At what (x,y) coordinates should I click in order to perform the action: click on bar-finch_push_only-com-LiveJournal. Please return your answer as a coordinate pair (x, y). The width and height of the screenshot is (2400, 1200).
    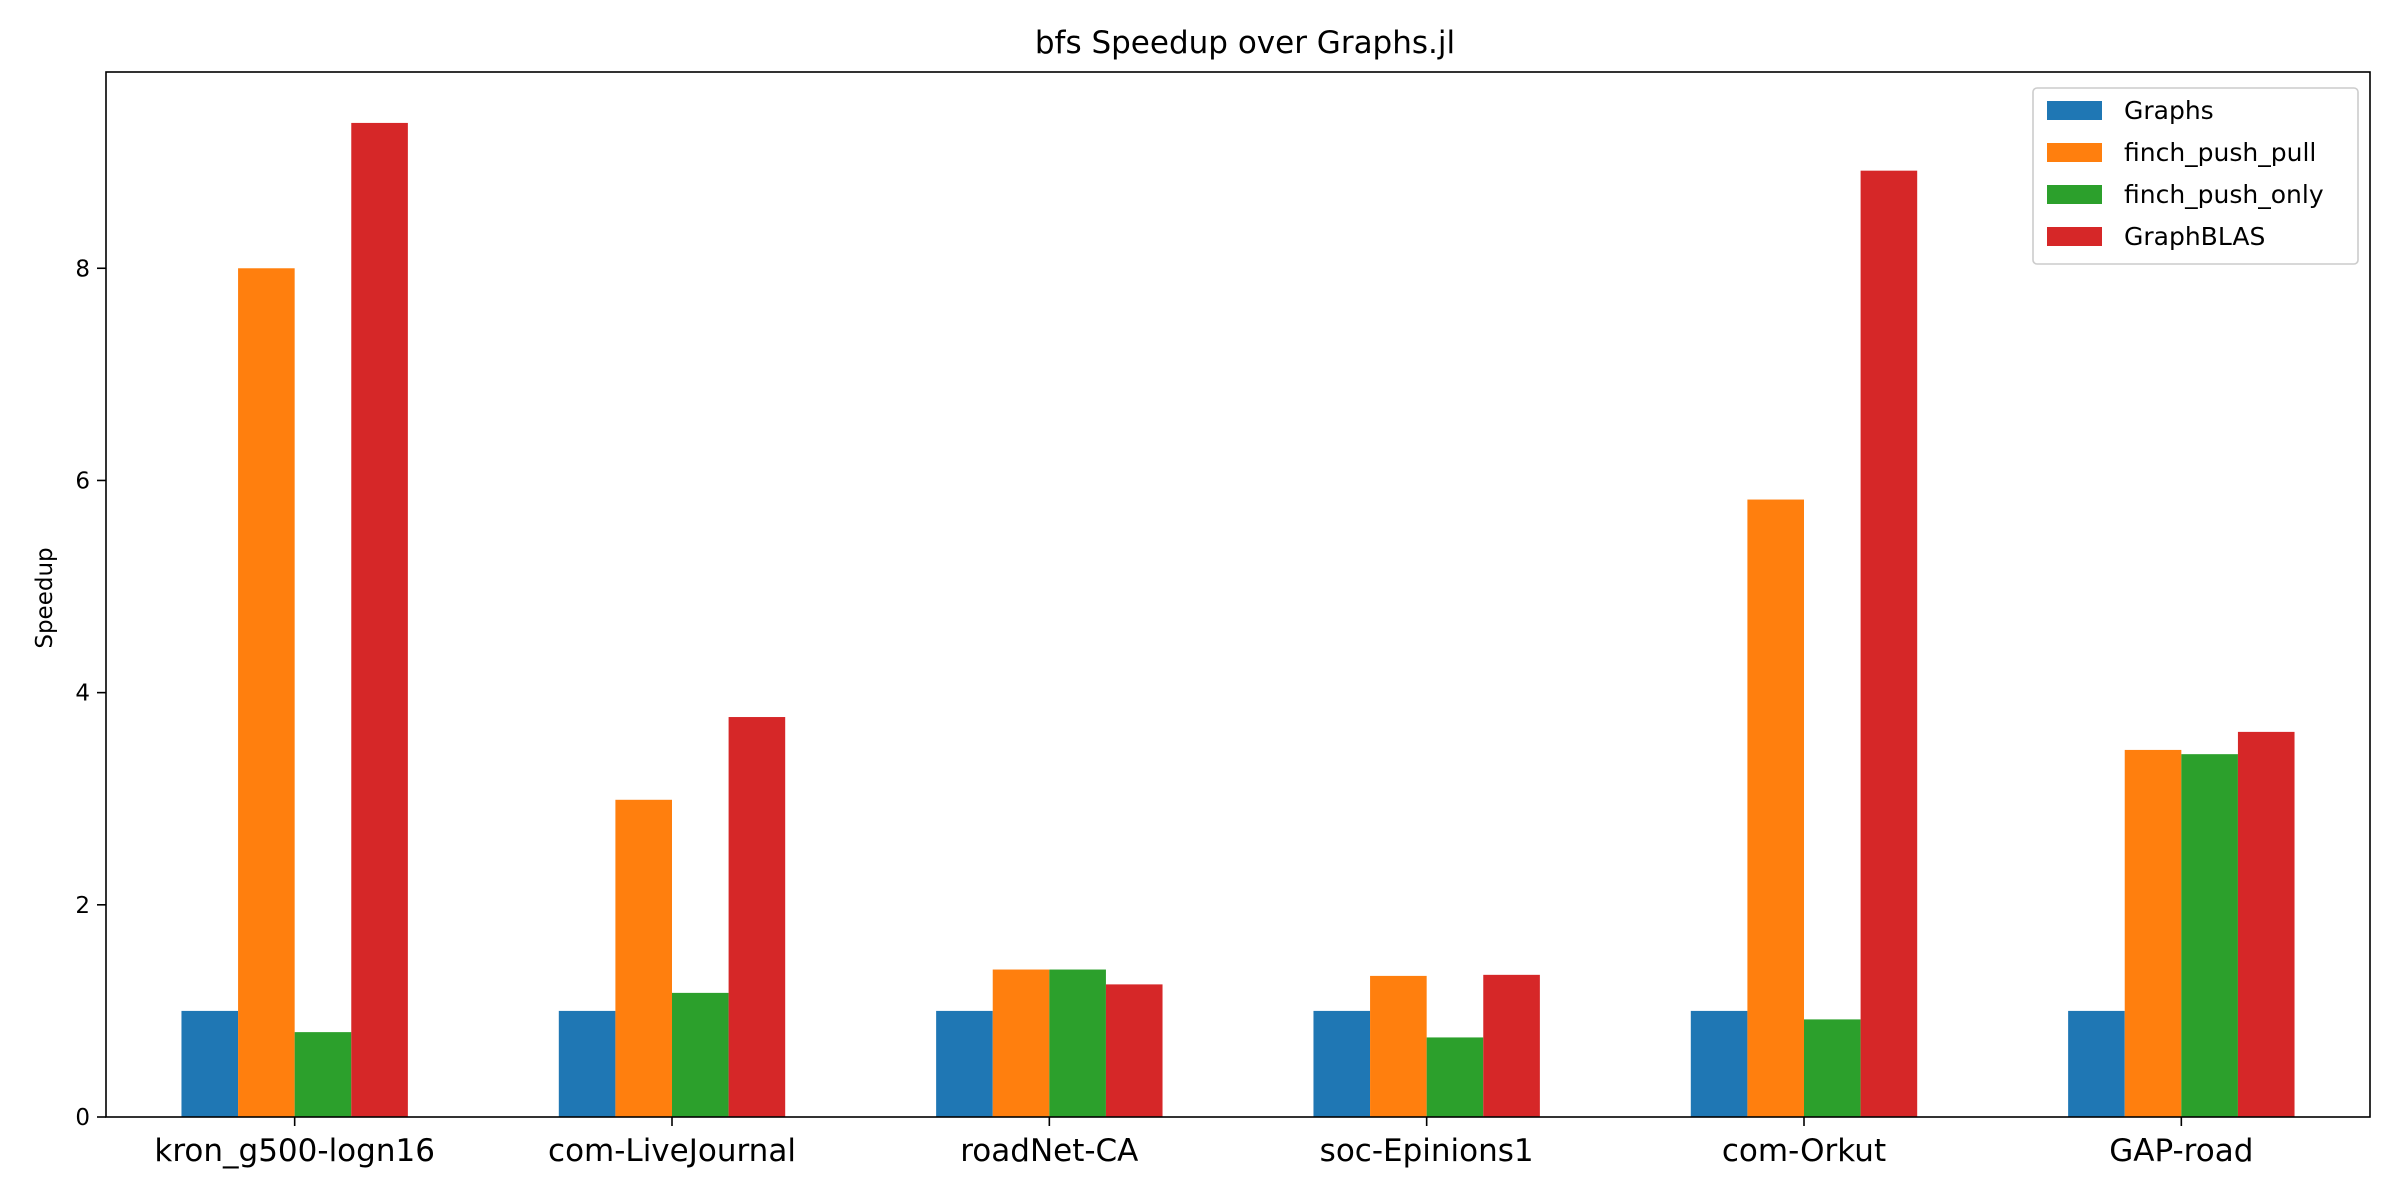
    Looking at the image, I should click on (700, 1054).